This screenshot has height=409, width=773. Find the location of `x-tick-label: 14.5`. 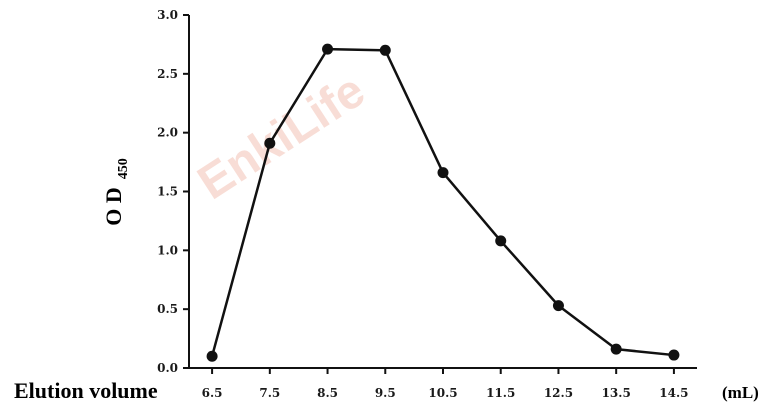

x-tick-label: 14.5 is located at coordinates (673, 393).